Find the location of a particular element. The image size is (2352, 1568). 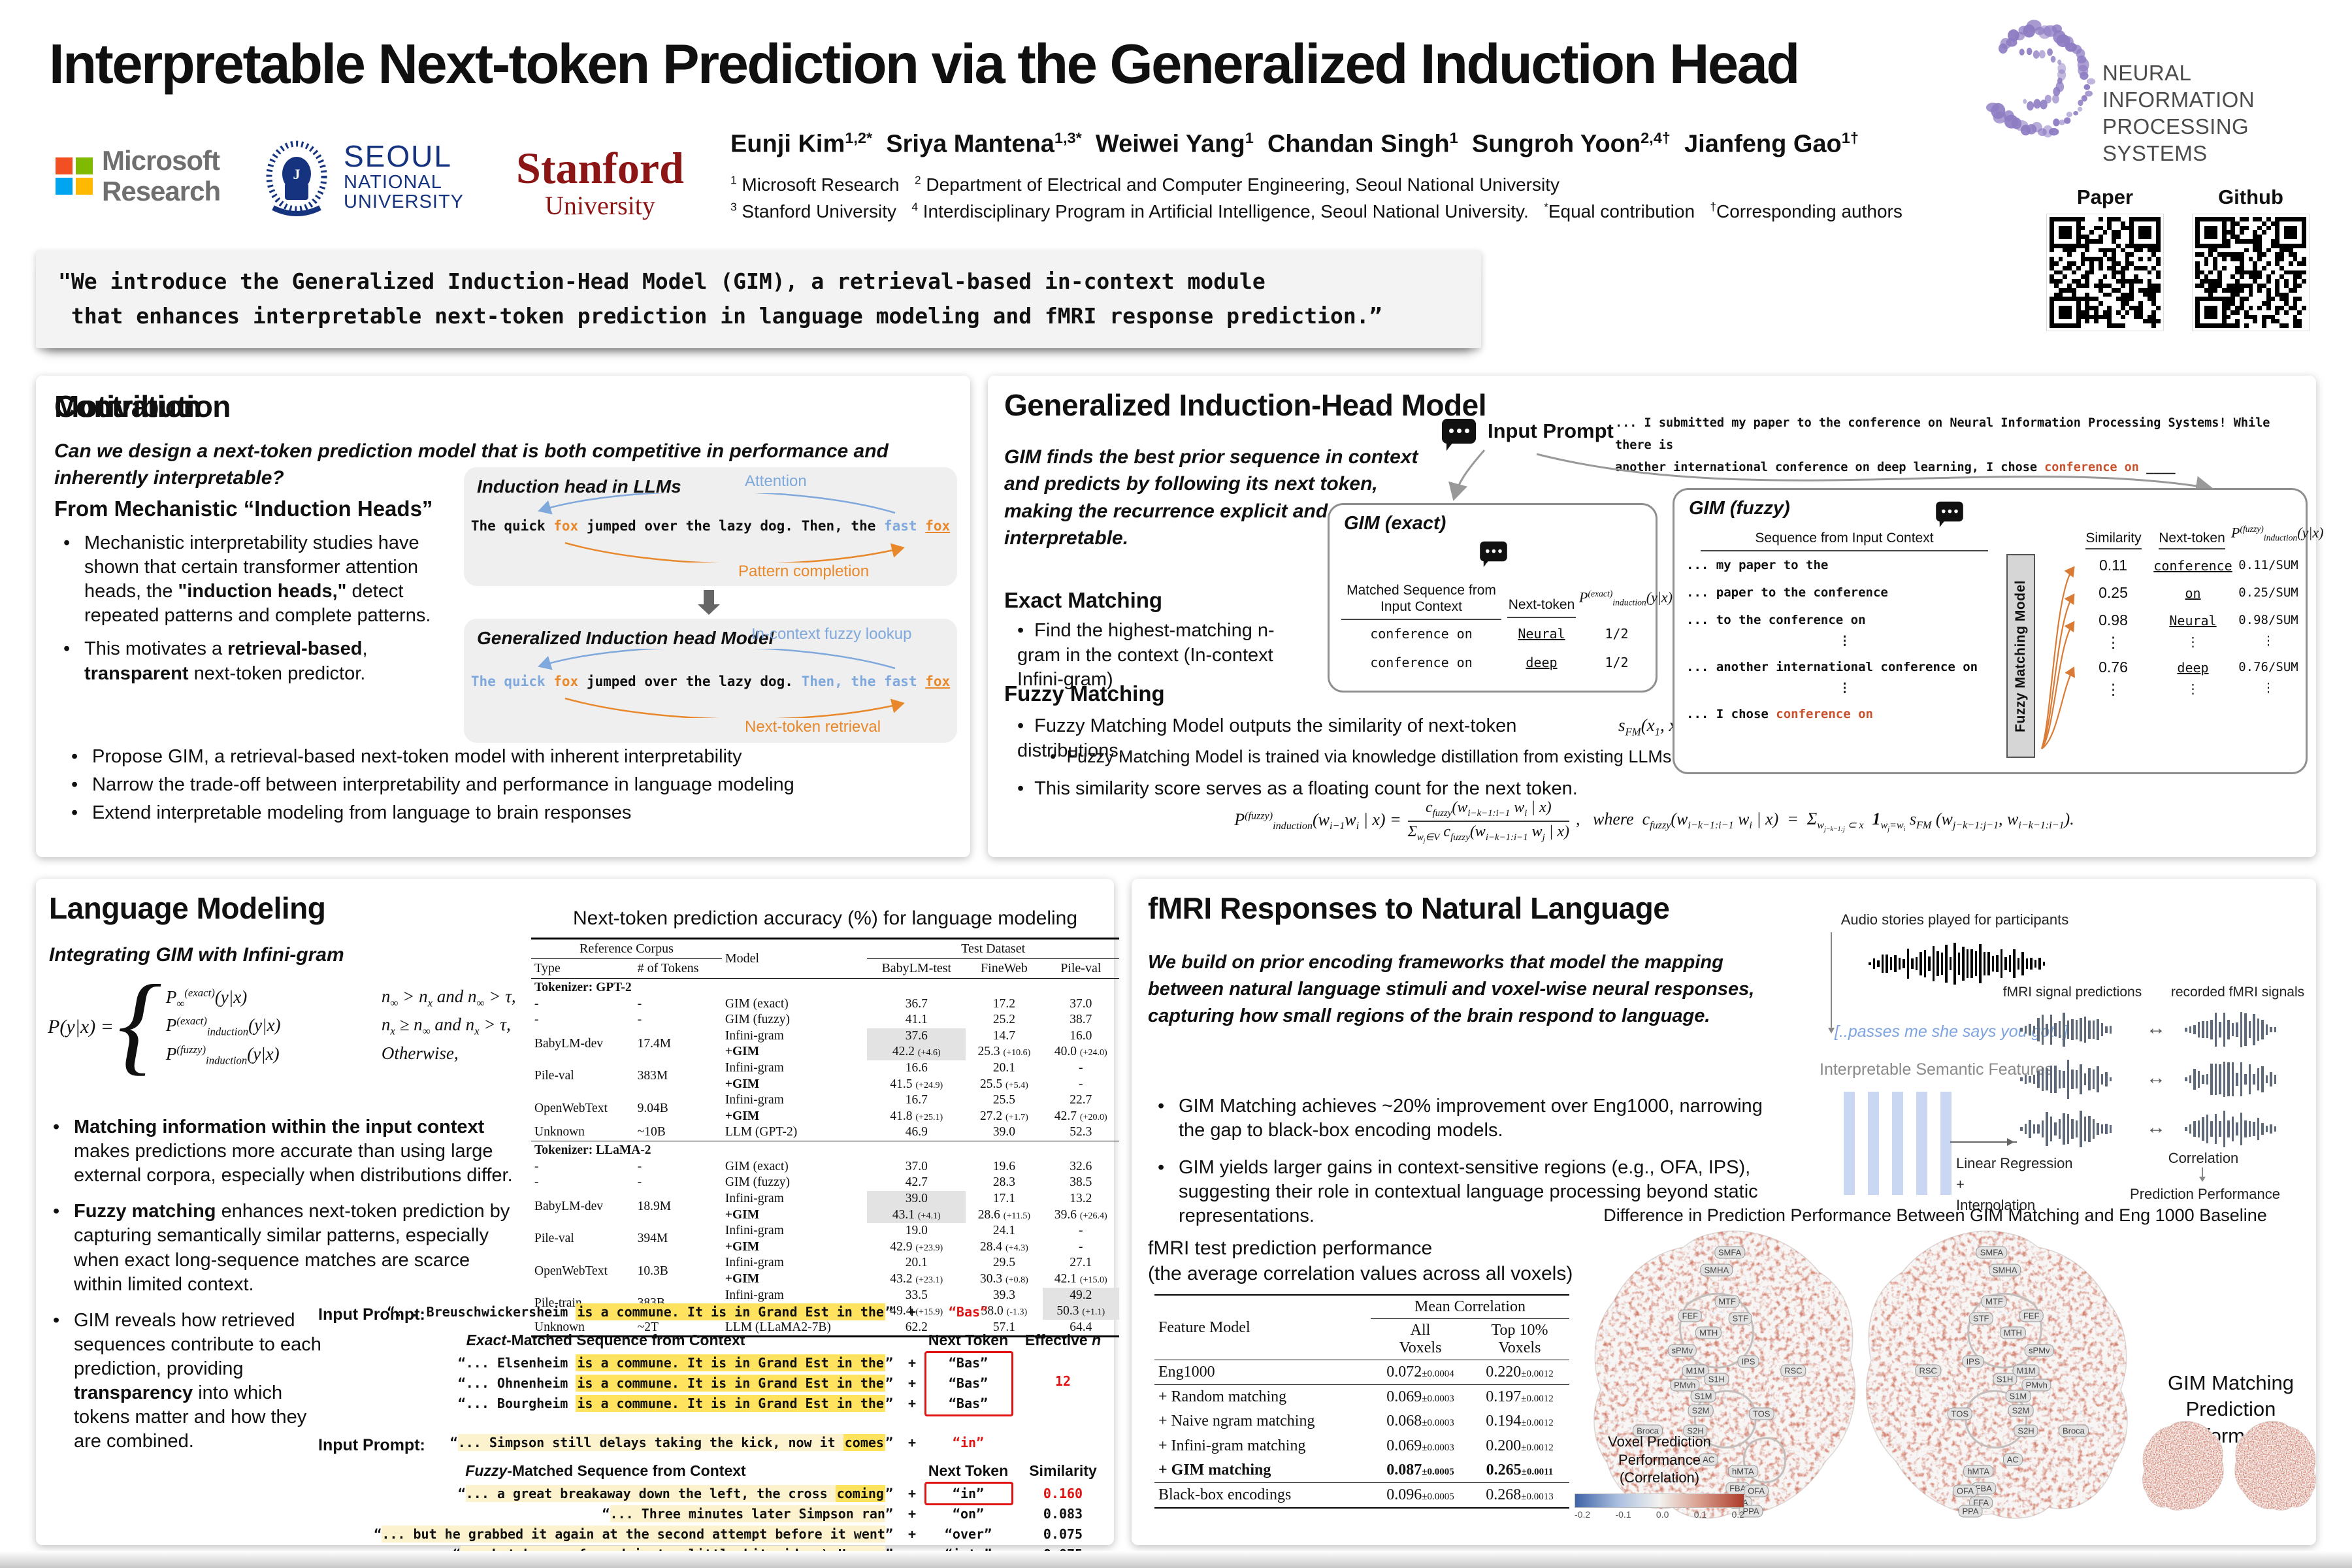

brain-region-label: MTH is located at coordinates (2012, 1332).